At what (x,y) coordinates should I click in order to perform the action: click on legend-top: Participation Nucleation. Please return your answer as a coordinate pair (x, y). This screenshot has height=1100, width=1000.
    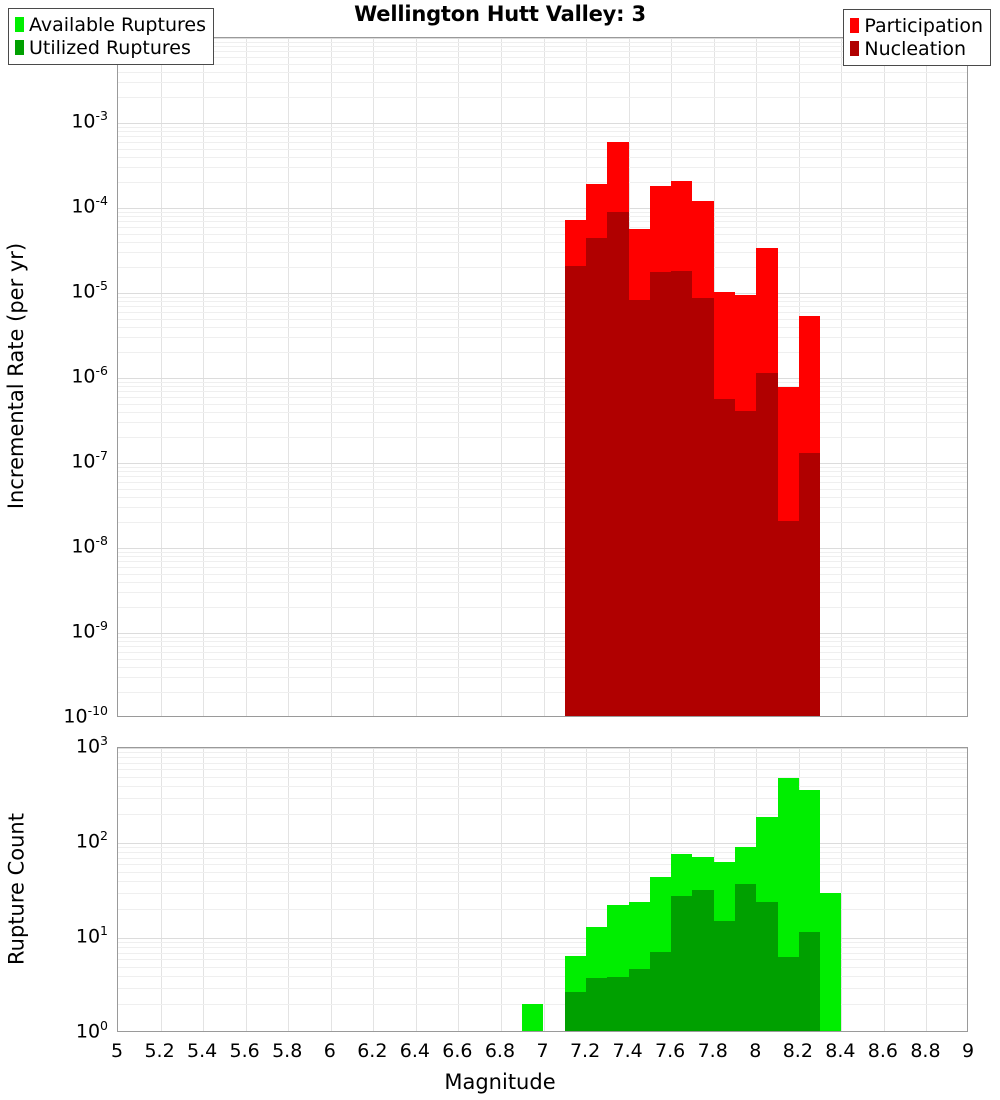
    Looking at the image, I should click on (917, 37).